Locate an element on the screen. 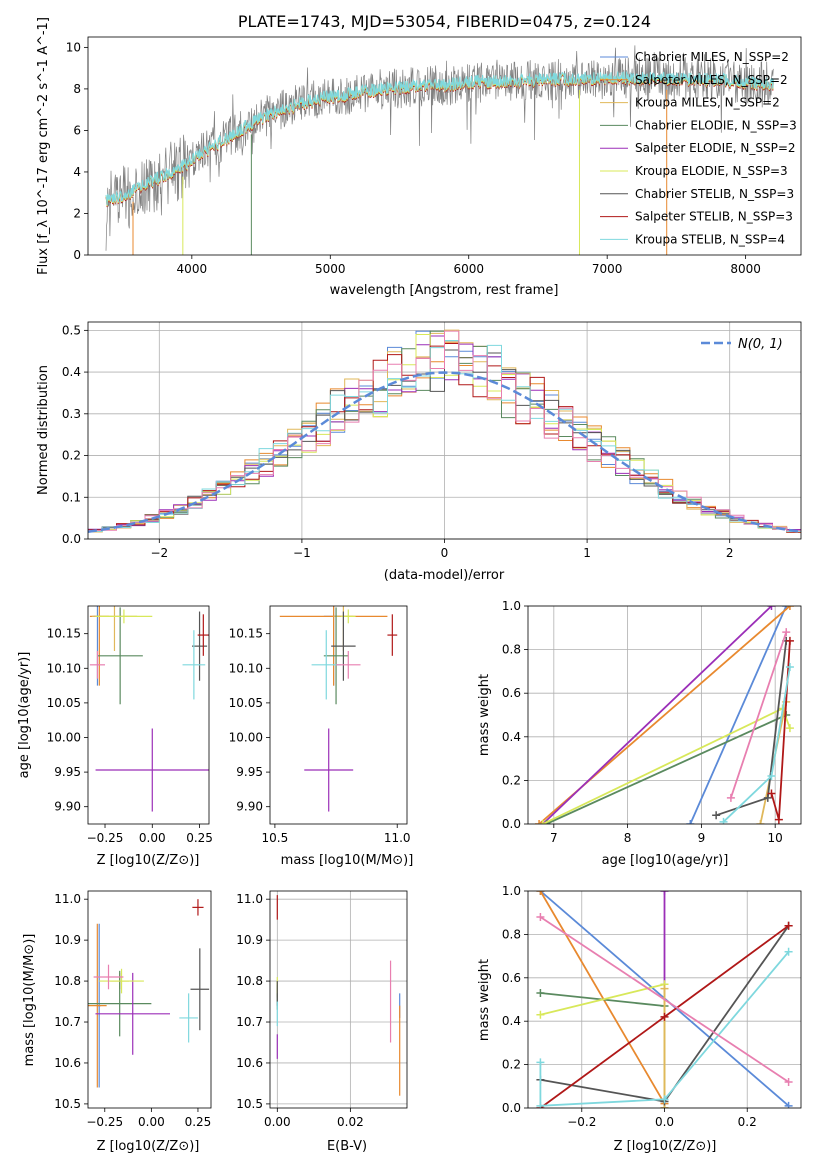  x-tick-label: 7000 is located at coordinates (607, 269).